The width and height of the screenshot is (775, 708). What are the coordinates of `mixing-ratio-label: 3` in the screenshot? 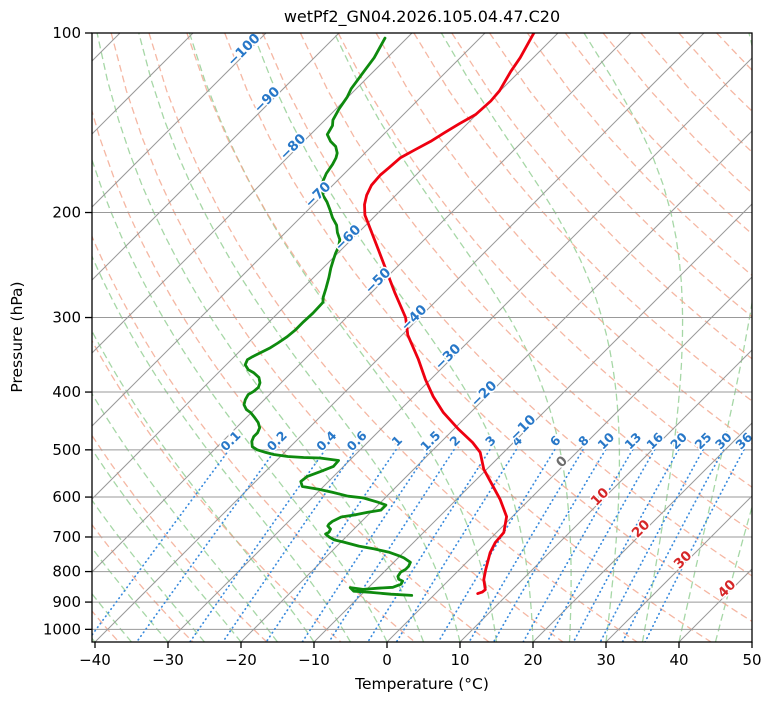 It's located at (490, 440).